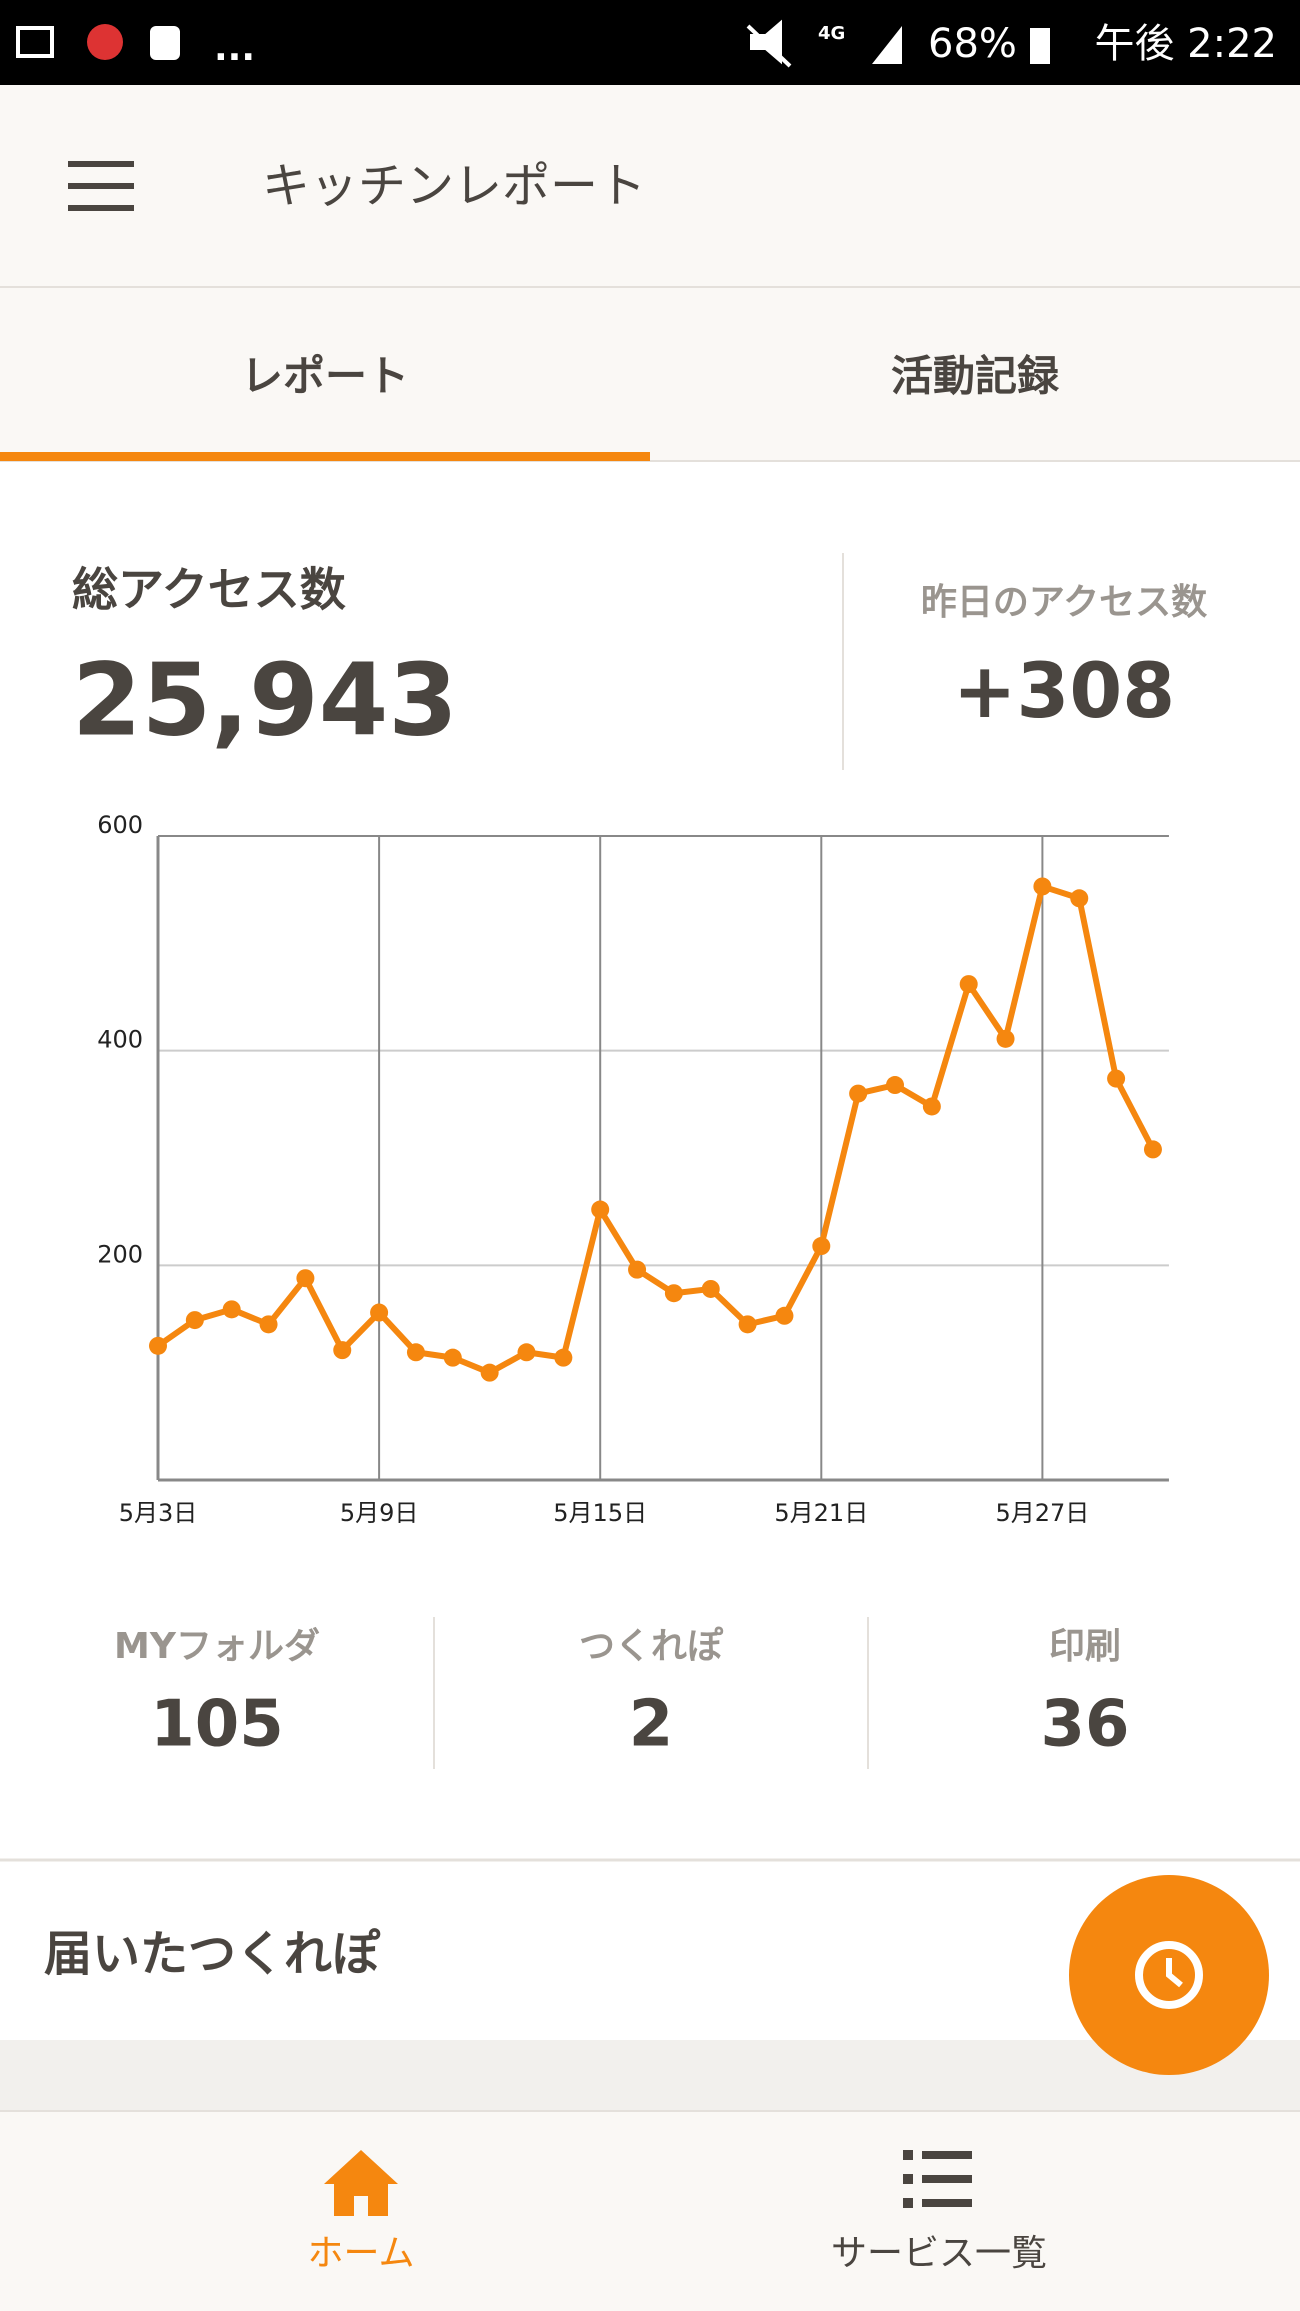 The image size is (1300, 2311). What do you see at coordinates (975, 376) in the screenshot?
I see `tab: 活動記録` at bounding box center [975, 376].